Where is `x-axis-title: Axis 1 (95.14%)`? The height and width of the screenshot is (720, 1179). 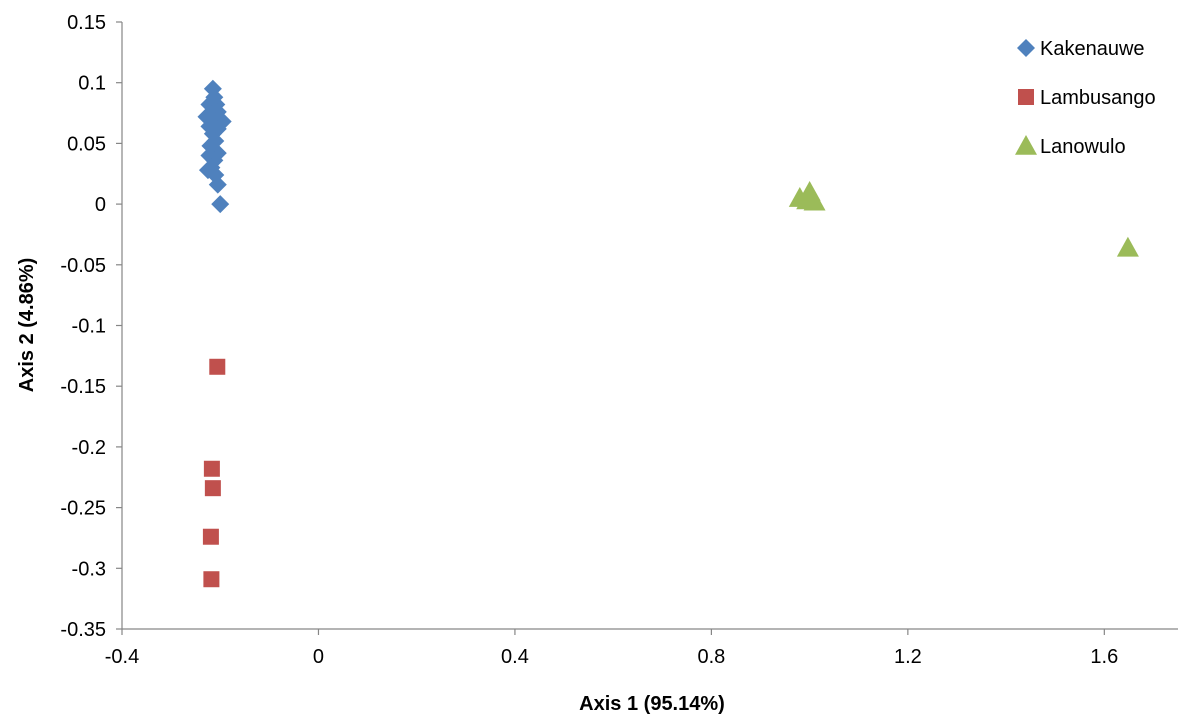
x-axis-title: Axis 1 (95.14%) is located at coordinates (652, 704).